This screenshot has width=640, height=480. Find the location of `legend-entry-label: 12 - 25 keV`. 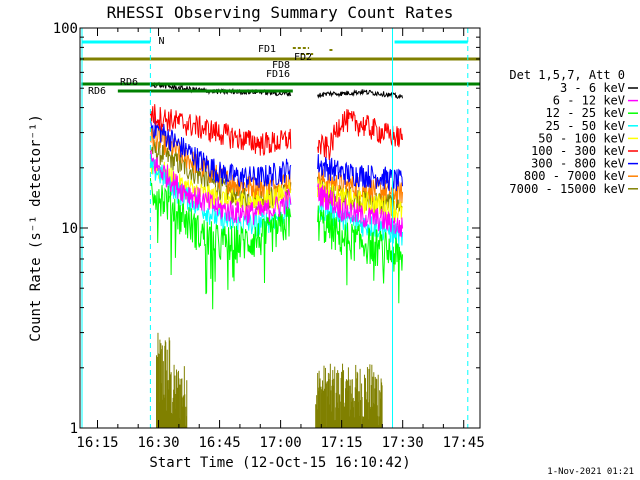

legend-entry-label: 12 - 25 keV is located at coordinates (585, 113).